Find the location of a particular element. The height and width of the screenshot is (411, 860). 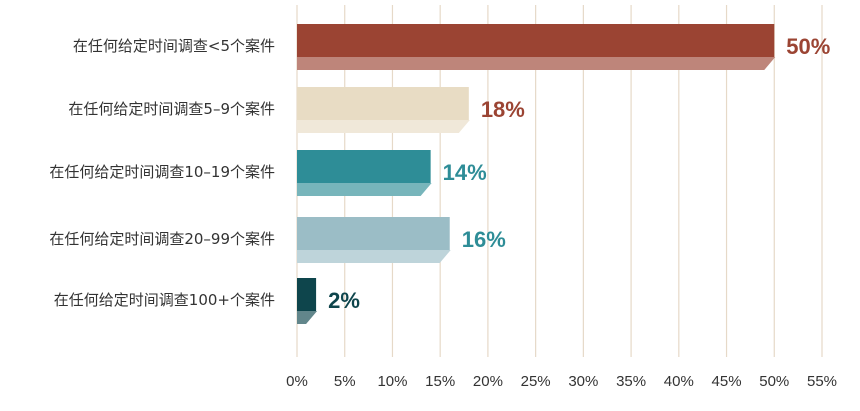

value-label: 18% is located at coordinates (503, 109).